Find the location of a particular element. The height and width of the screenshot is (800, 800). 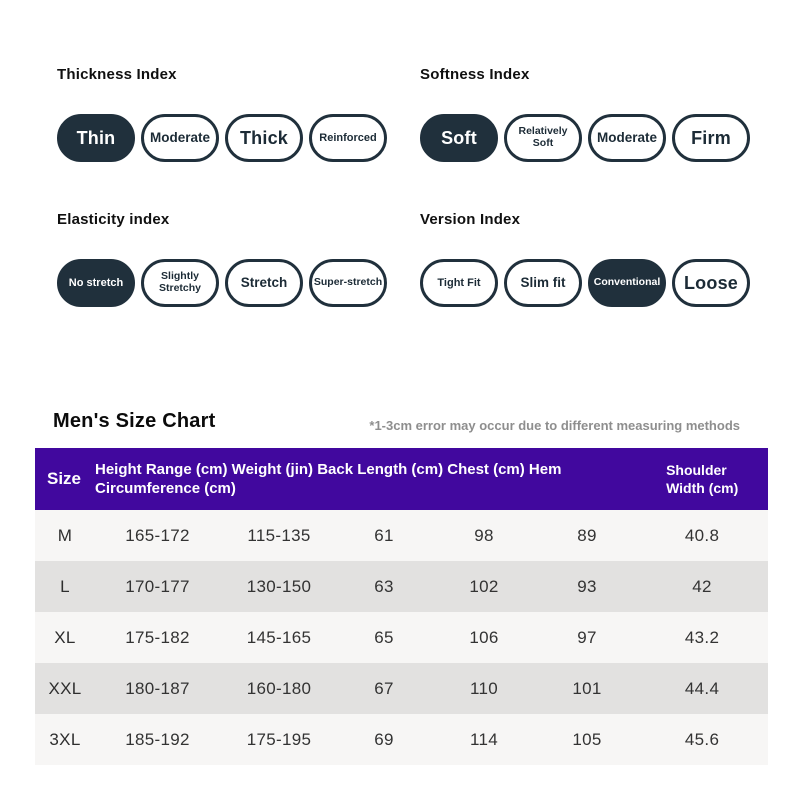

cell-size: 3XL is located at coordinates (65, 739).